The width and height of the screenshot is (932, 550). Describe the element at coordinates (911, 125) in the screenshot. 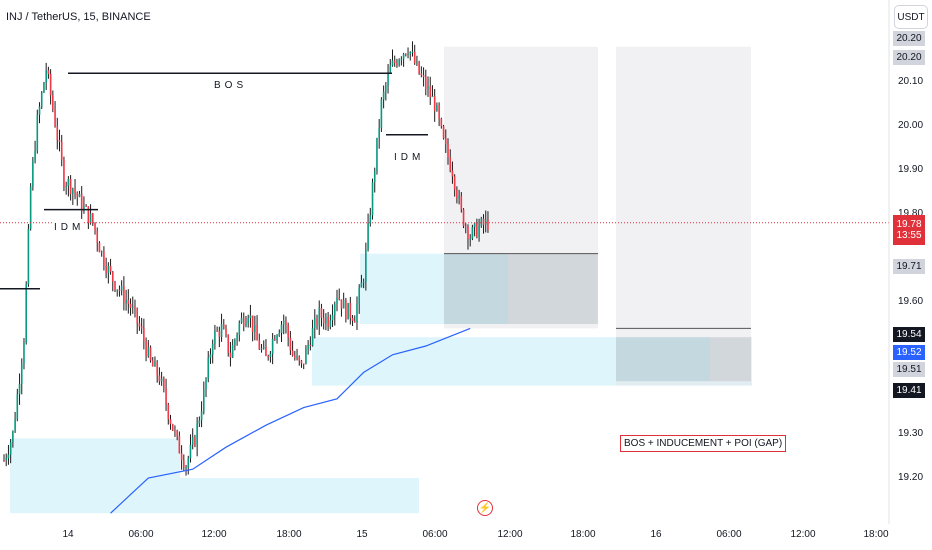

I see `y-tick-label: 20.00` at that location.